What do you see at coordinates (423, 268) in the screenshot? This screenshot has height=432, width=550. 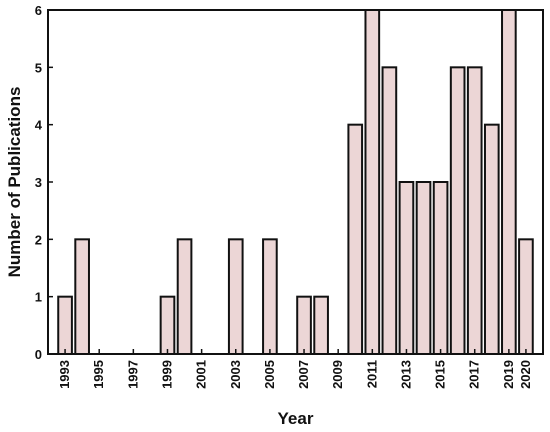 I see `bar-2014` at bounding box center [423, 268].